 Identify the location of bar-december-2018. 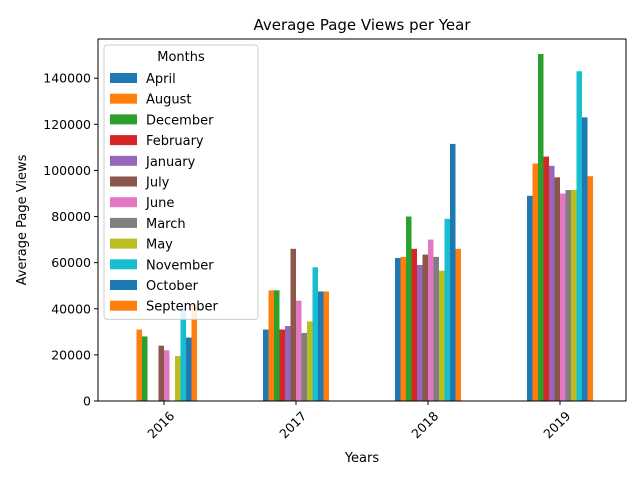
(409, 308).